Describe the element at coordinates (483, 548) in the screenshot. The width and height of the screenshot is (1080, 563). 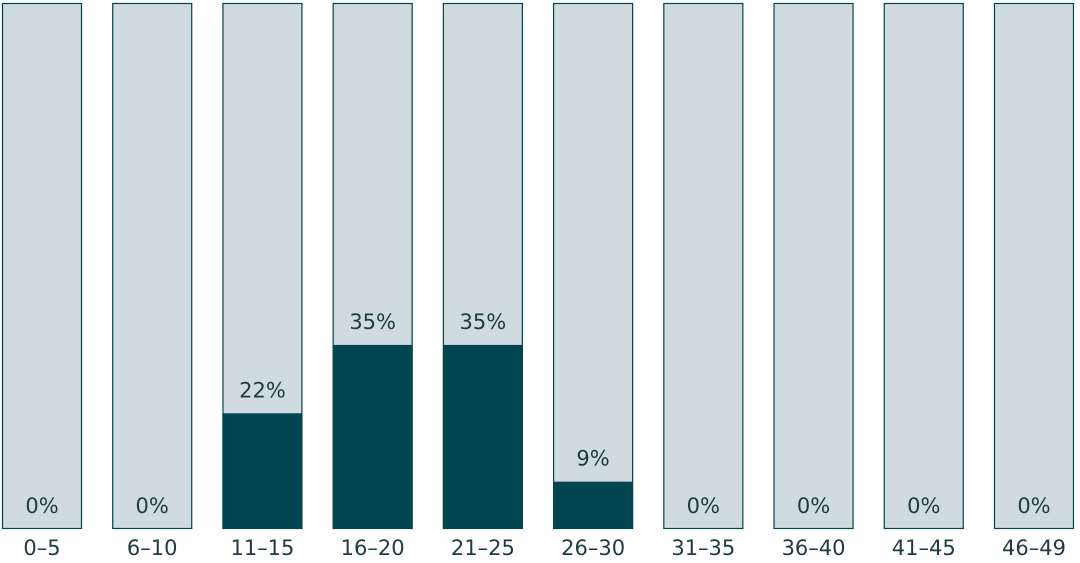
I see `x-tick-label: 21–25` at that location.